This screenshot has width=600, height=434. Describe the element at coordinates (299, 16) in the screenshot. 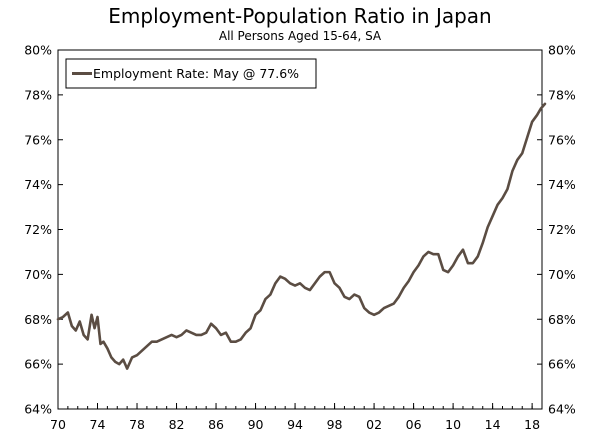

I see `chart-title: Employment-Population Ratio in Japan` at that location.